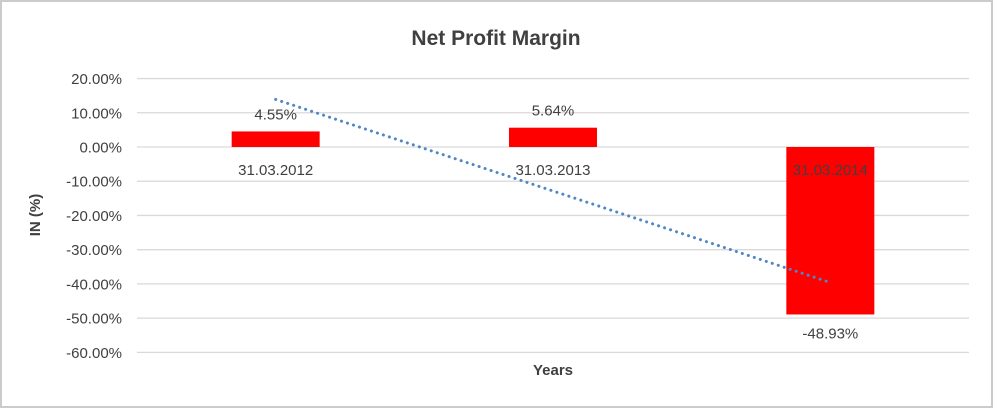 This screenshot has height=408, width=993. What do you see at coordinates (830, 170) in the screenshot?
I see `category-label: 31.03.2014` at bounding box center [830, 170].